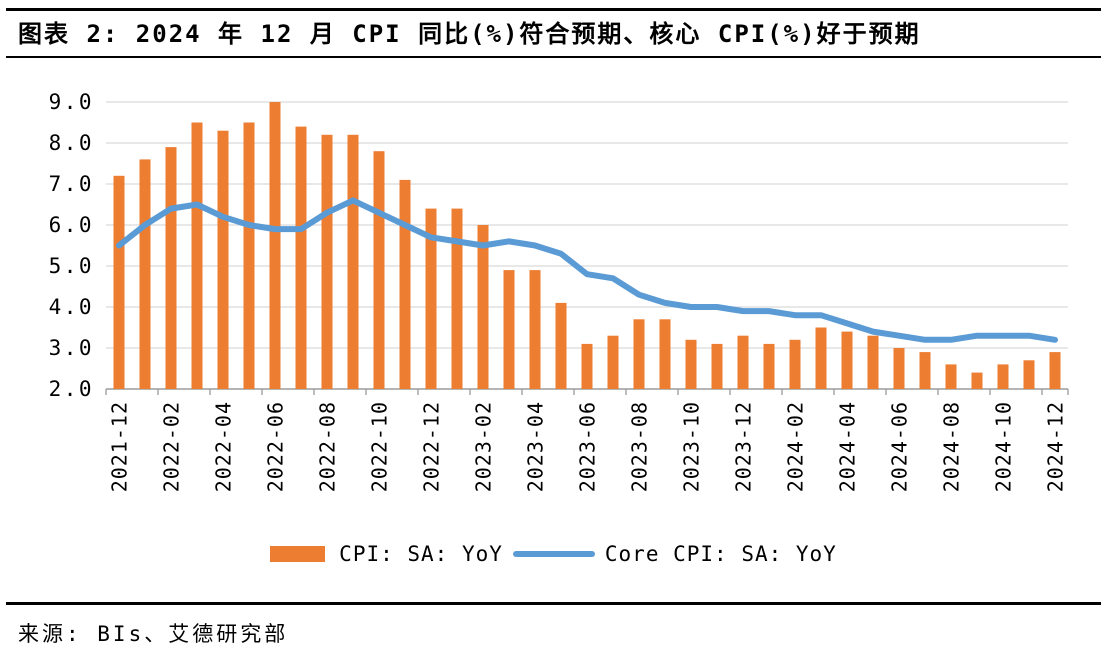 The height and width of the screenshot is (667, 1107). I want to click on svg-text: 5.0, so click(71, 266).